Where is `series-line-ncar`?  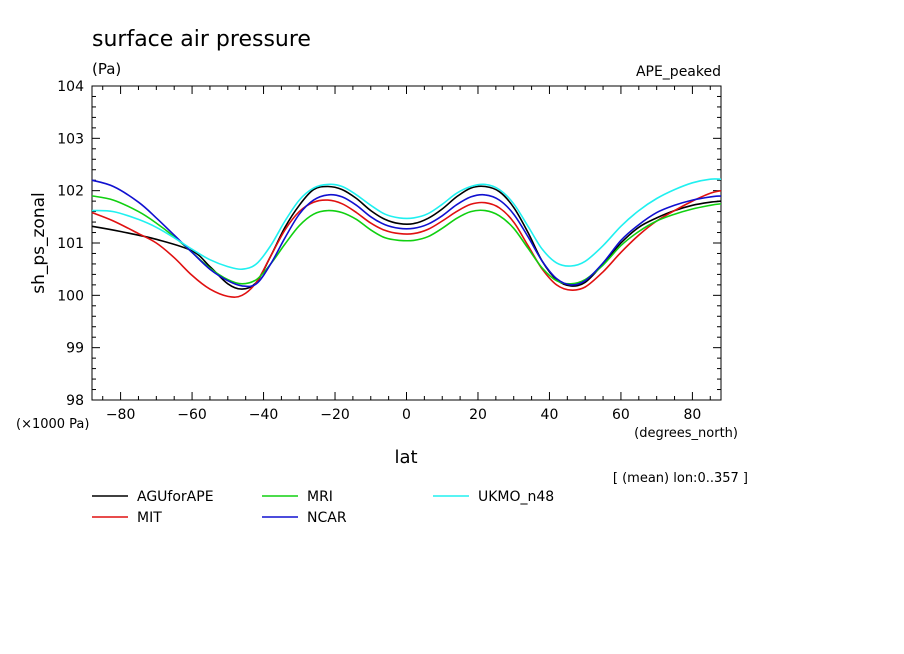 series-line-ncar is located at coordinates (406, 233).